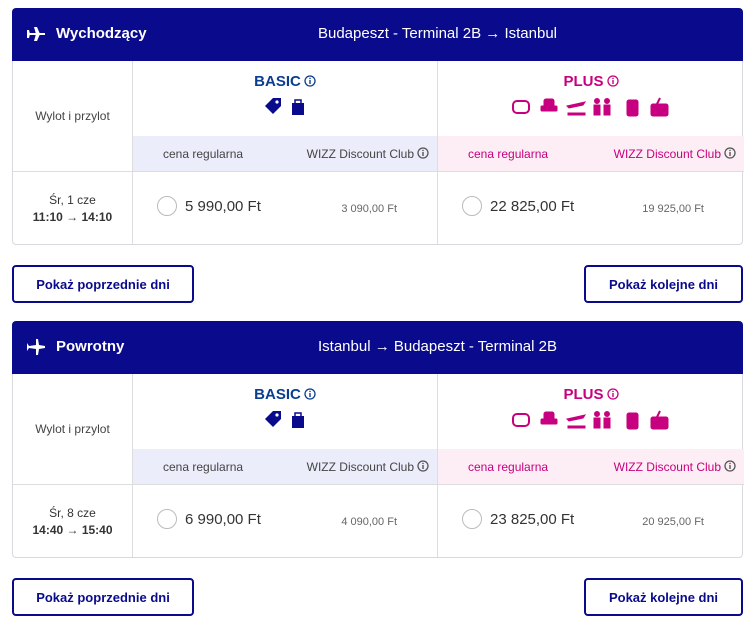  I want to click on regular-option: 22 825,00 Ft, so click(518, 206).